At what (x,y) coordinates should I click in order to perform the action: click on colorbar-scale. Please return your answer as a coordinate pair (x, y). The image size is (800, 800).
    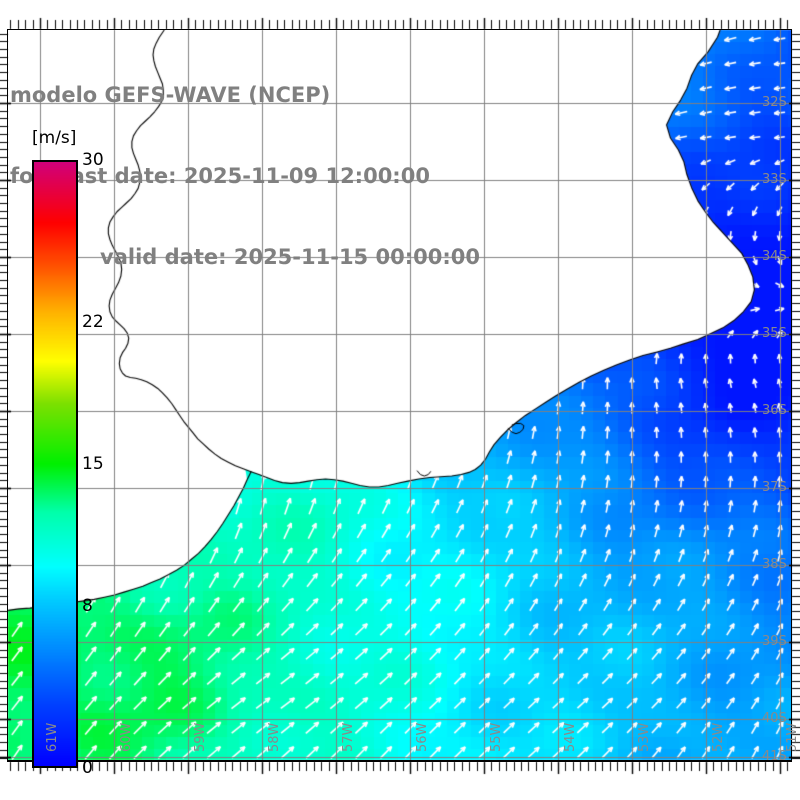
    Looking at the image, I should click on (55, 464).